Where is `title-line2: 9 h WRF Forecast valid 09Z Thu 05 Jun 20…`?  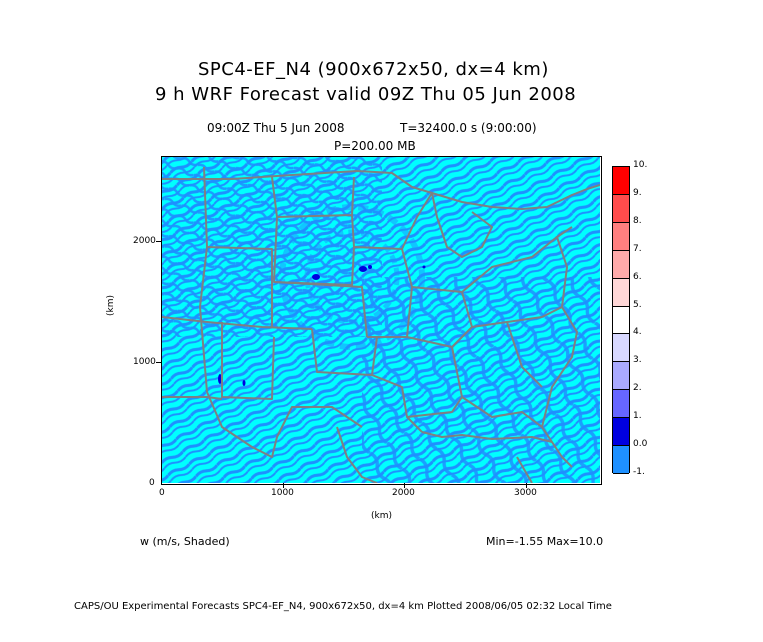 title-line2: 9 h WRF Forecast valid 09Z Thu 05 Jun 20… is located at coordinates (366, 94).